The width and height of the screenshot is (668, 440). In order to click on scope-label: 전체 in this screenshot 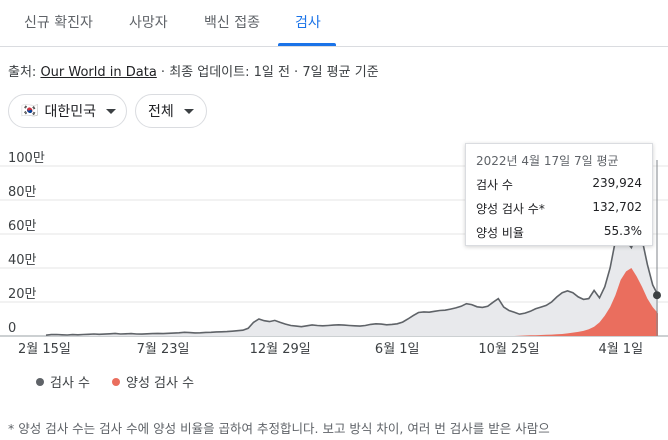, I will do `click(161, 112)`.